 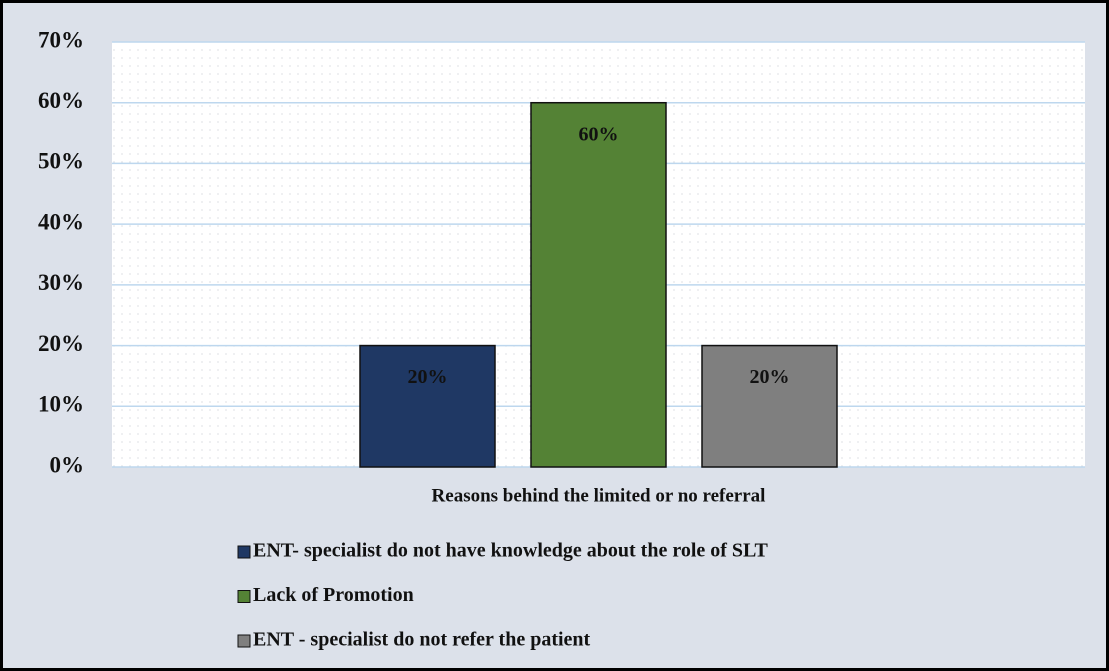 I want to click on y-tick-label: 20%, so click(x=61, y=343).